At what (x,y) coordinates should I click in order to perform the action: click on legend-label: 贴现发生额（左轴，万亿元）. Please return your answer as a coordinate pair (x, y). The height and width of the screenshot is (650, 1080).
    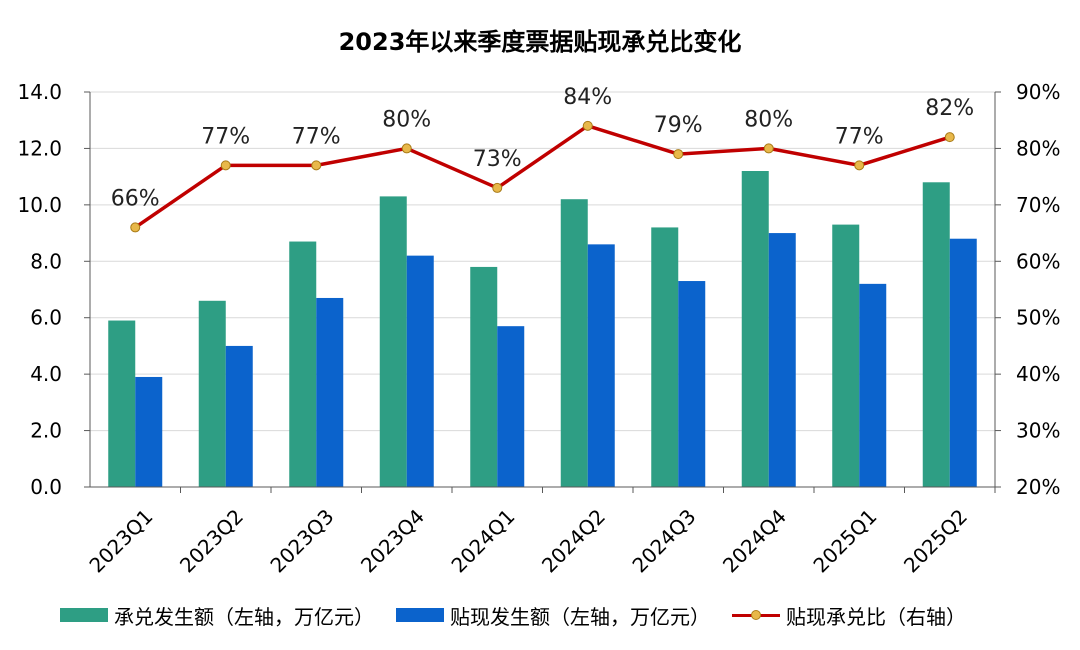
    Looking at the image, I should click on (580, 616).